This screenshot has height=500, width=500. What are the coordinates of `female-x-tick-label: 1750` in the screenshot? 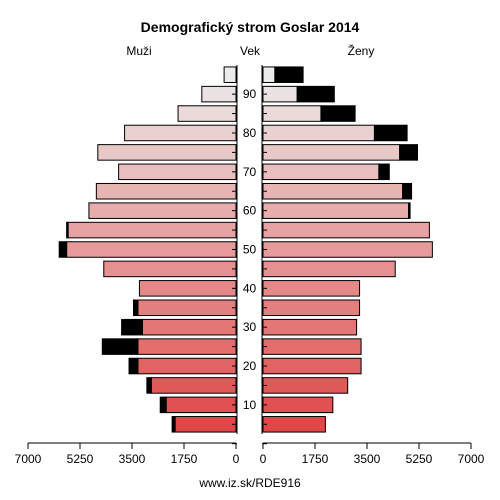 It's located at (315, 459).